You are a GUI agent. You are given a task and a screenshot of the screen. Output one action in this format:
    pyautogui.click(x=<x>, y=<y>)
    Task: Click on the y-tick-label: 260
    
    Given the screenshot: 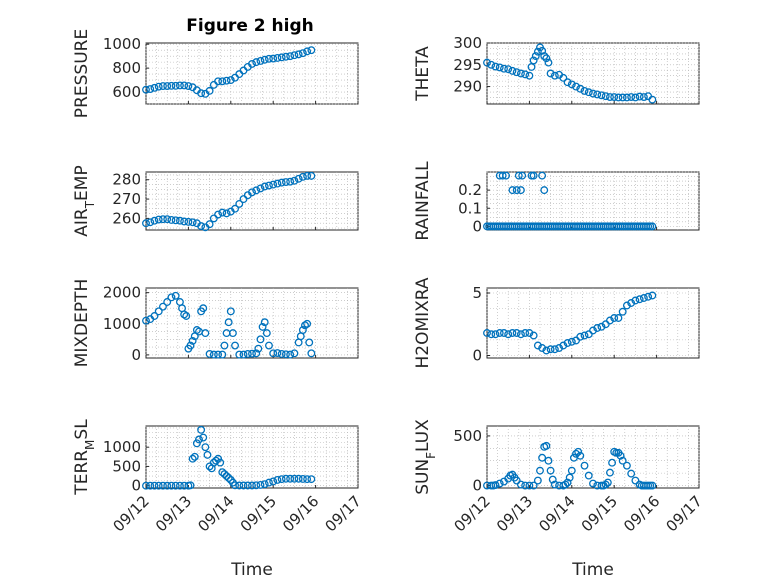 What is the action you would take?
    pyautogui.click(x=126, y=218)
    